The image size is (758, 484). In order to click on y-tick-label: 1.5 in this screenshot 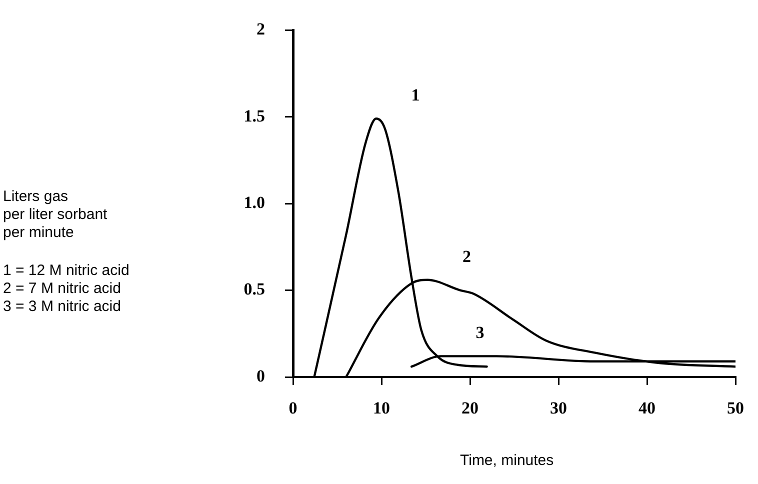, I will do `click(254, 116)`.